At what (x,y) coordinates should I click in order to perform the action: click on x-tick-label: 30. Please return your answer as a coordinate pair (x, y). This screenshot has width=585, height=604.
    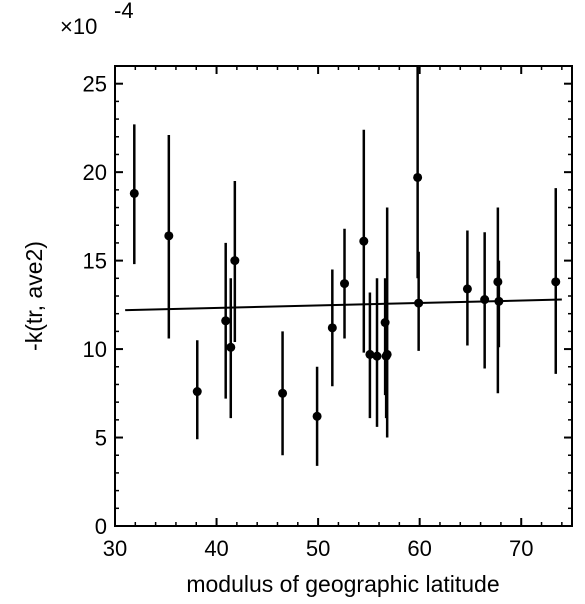
    Looking at the image, I should click on (115, 548).